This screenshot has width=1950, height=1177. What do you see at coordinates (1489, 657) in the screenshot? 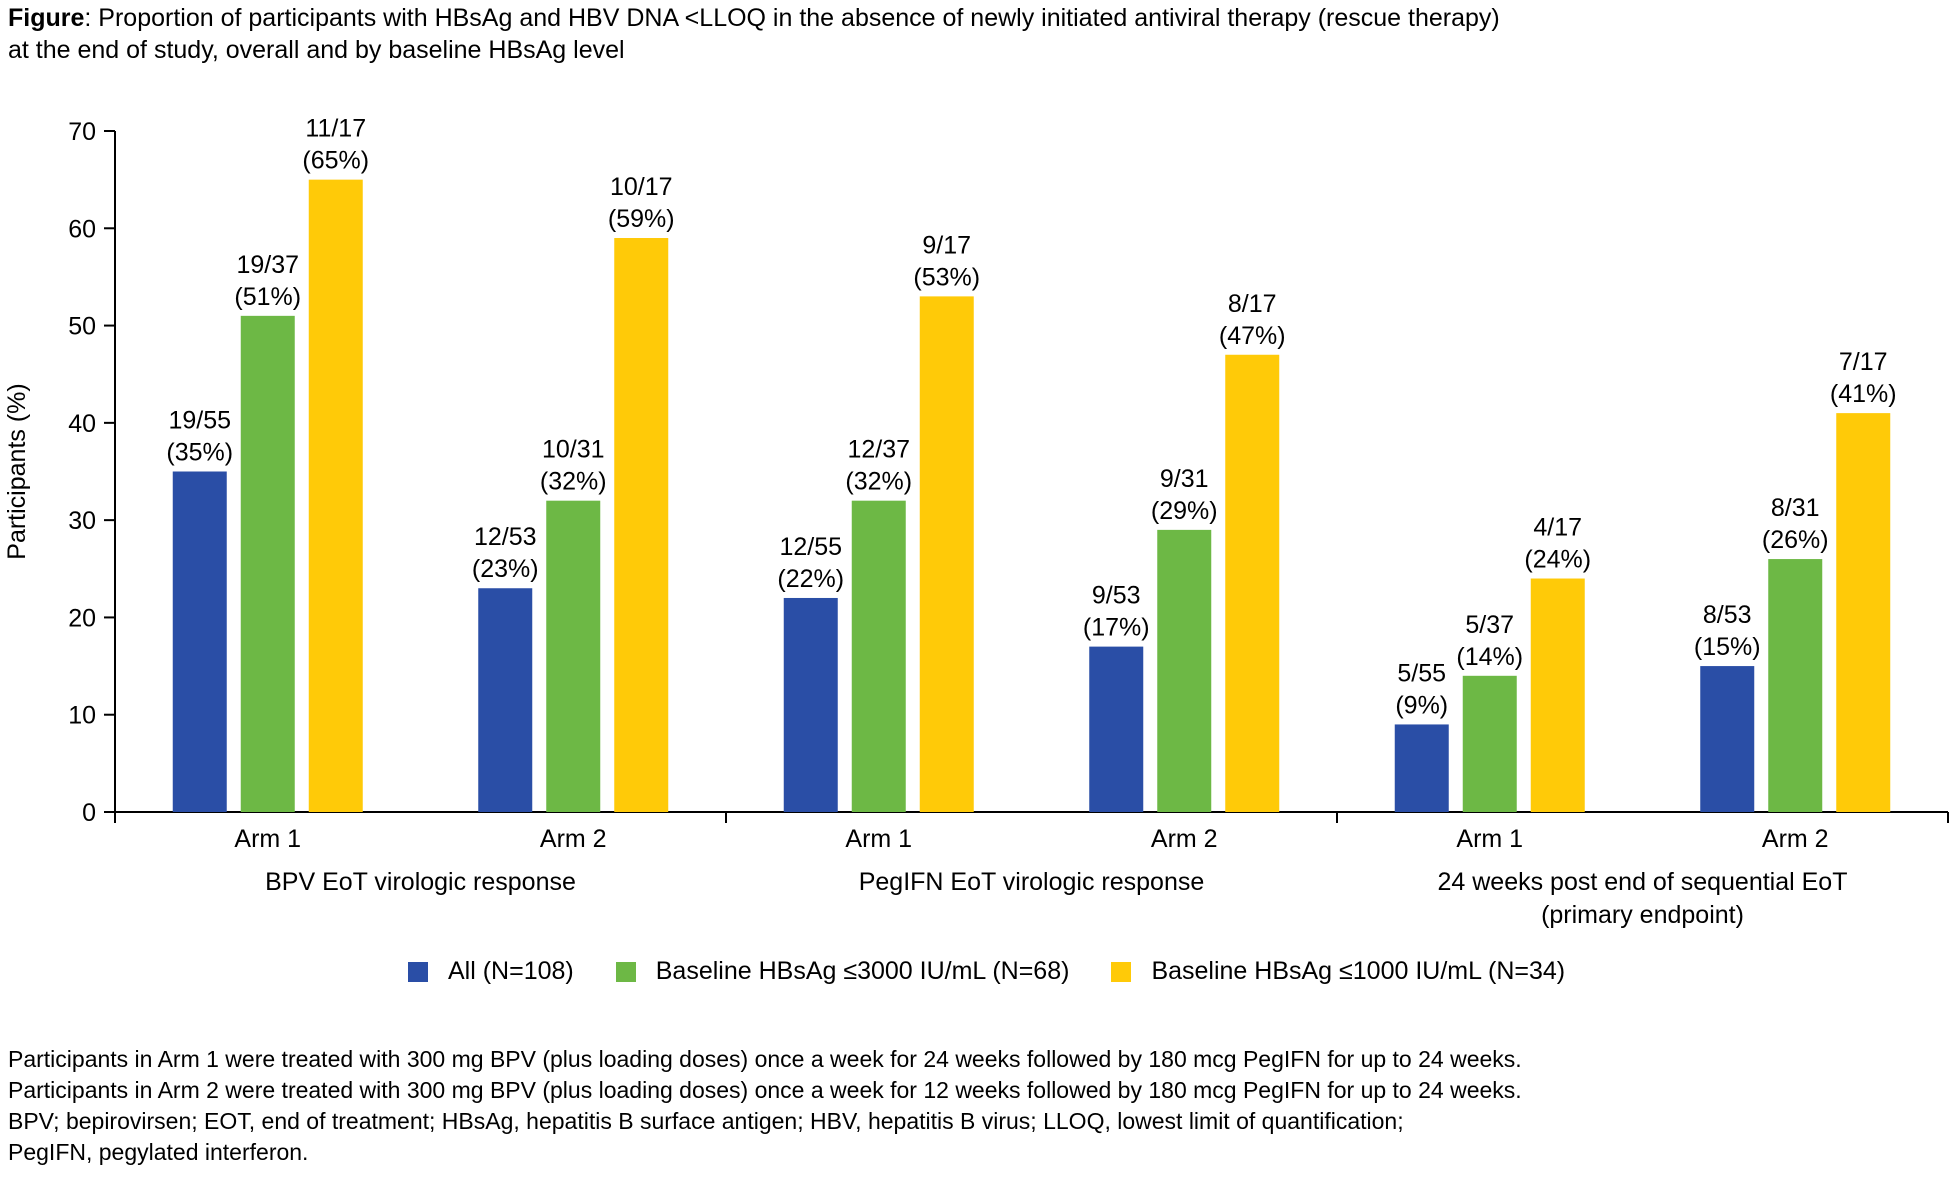
I see `data-label-percent: (14%)` at bounding box center [1489, 657].